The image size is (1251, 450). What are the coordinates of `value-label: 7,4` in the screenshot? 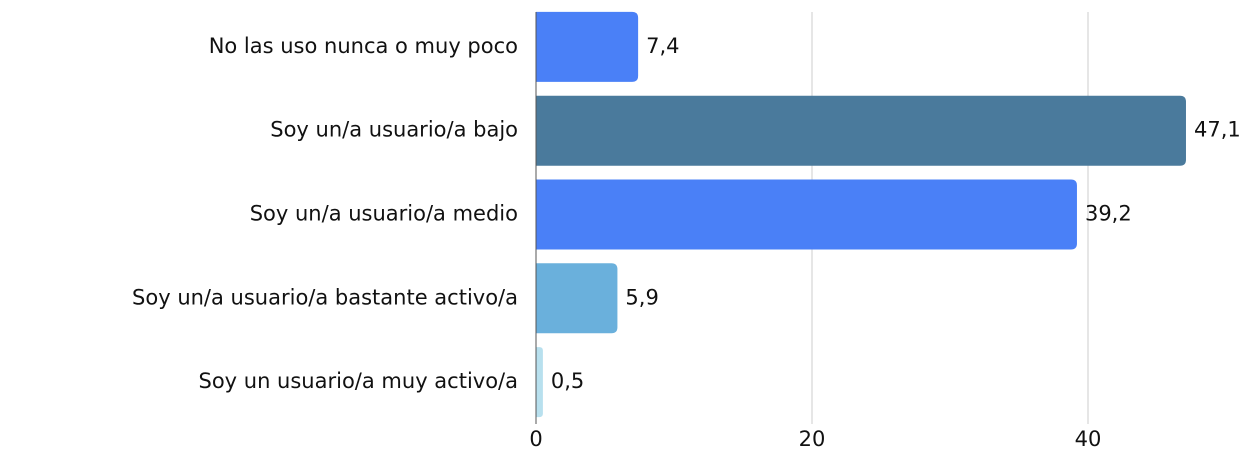 It's located at (662, 46).